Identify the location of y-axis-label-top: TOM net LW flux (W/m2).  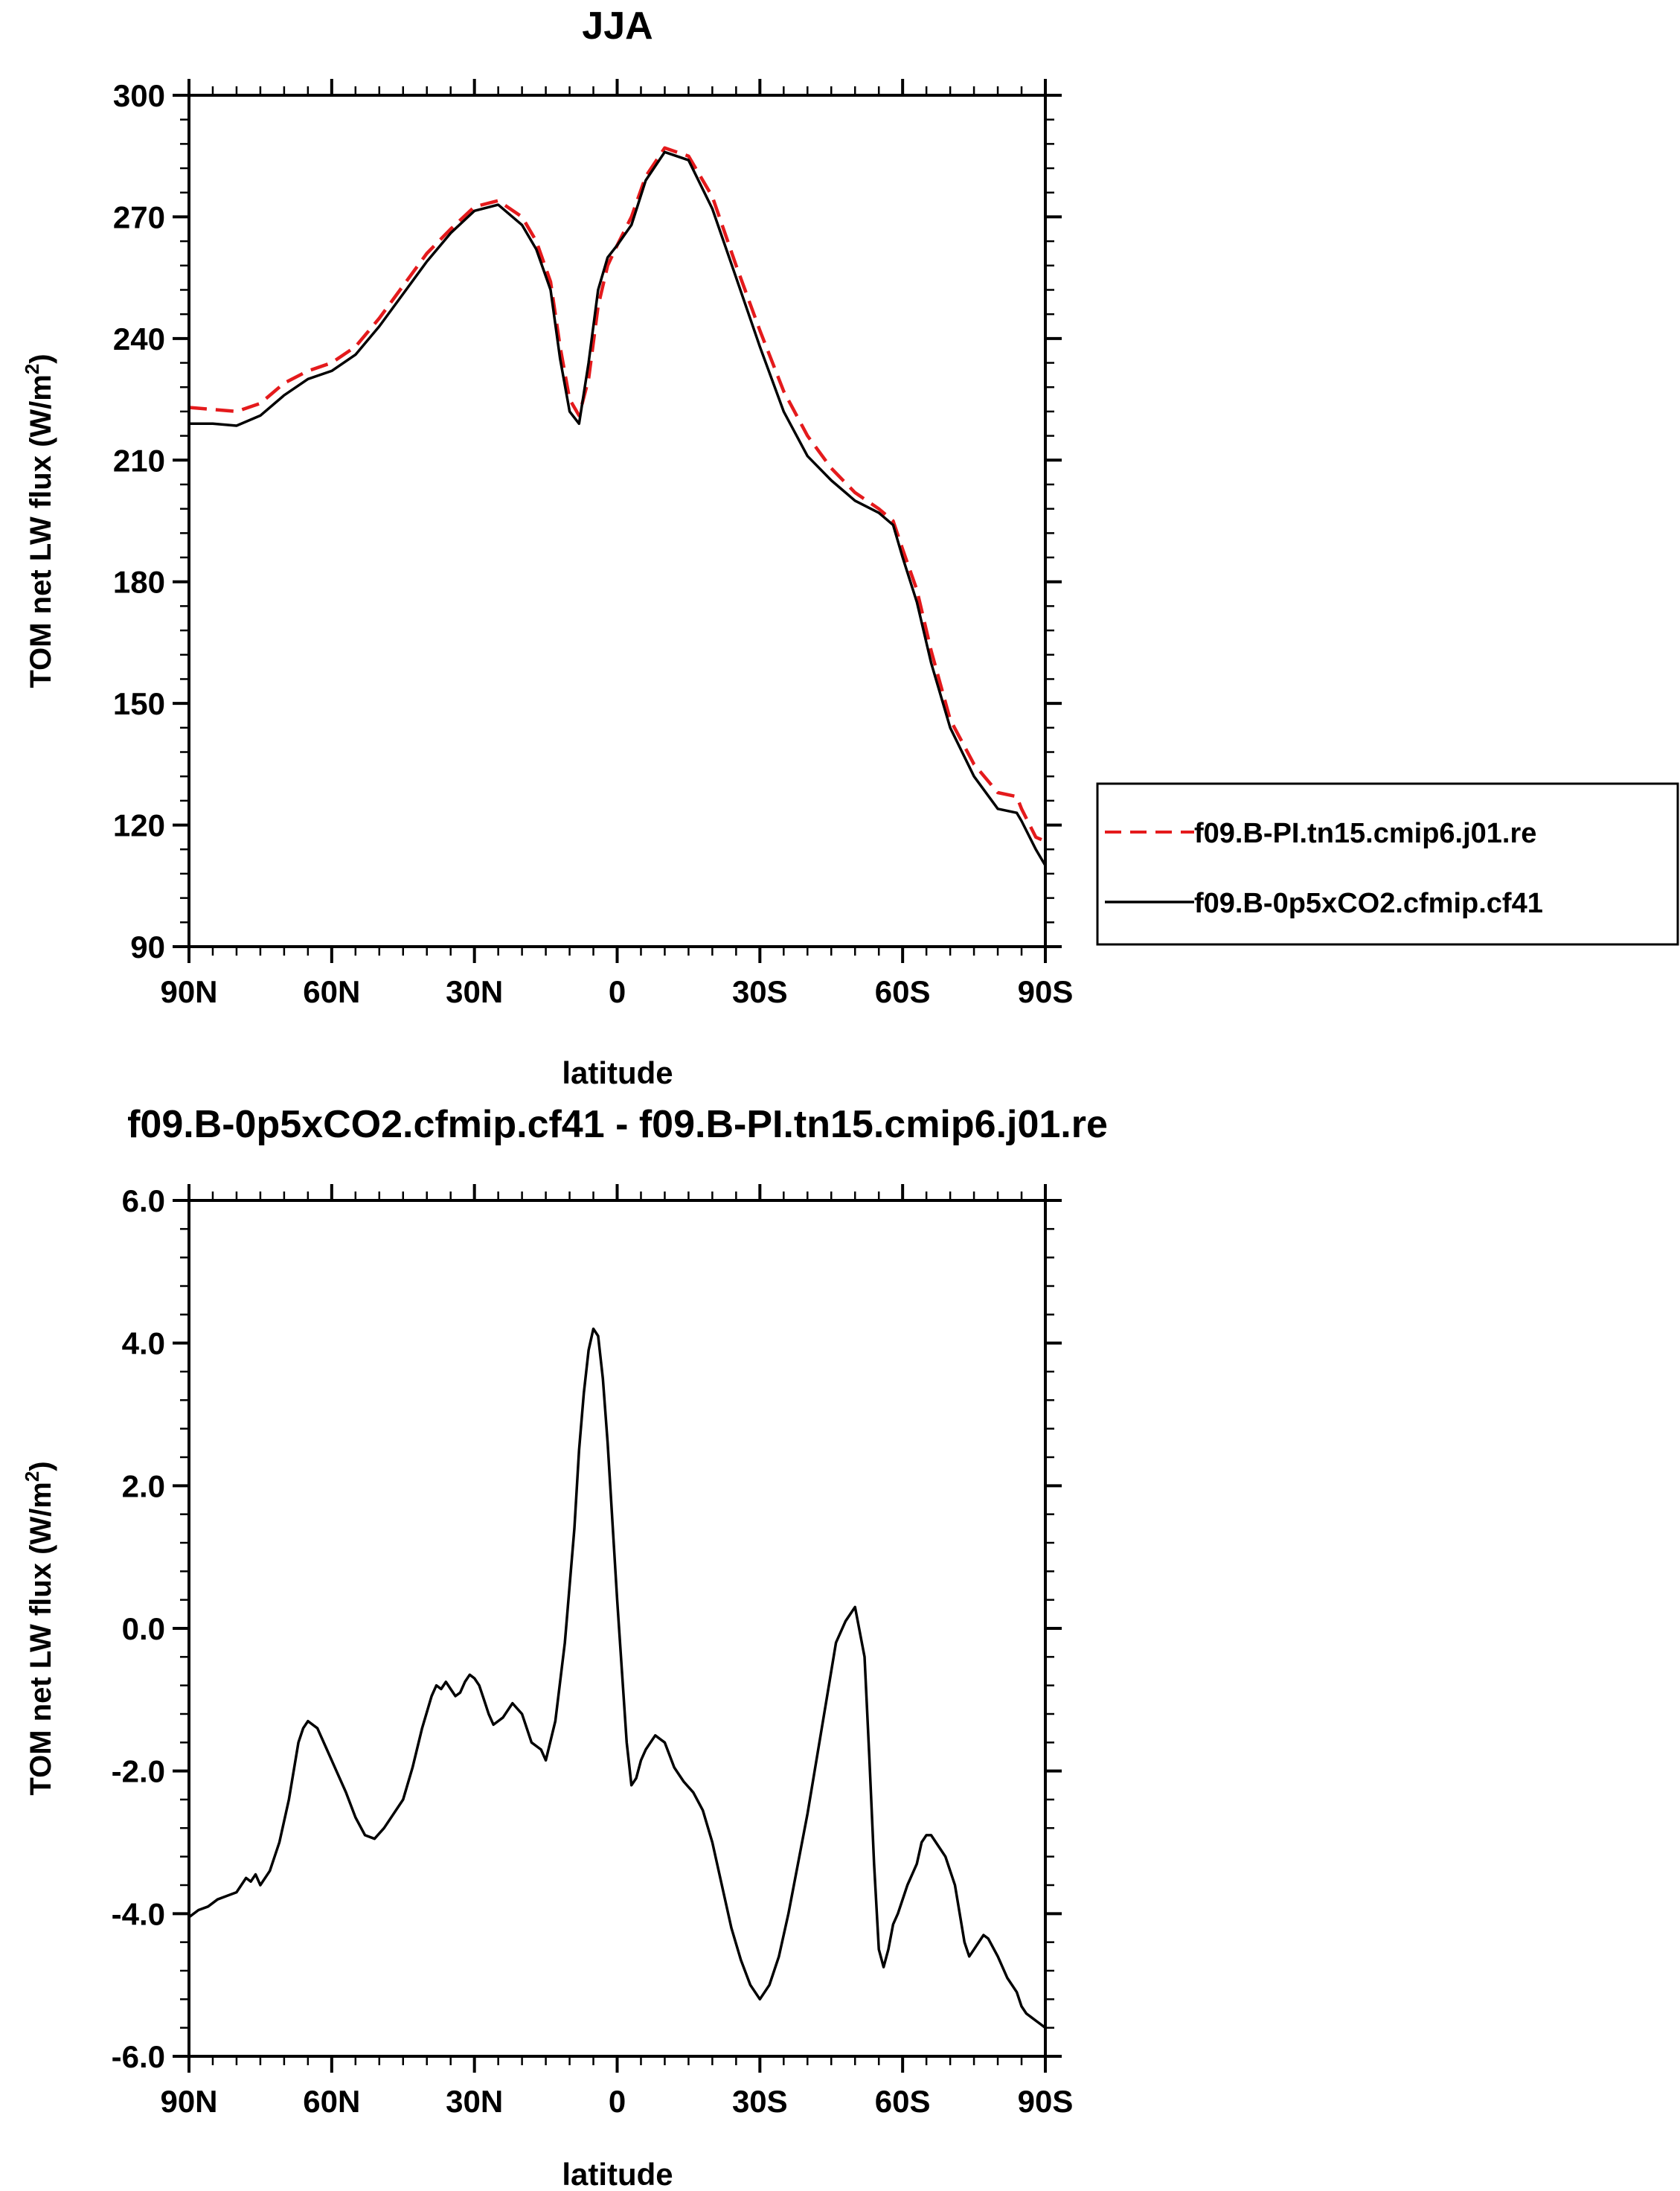
(39, 521).